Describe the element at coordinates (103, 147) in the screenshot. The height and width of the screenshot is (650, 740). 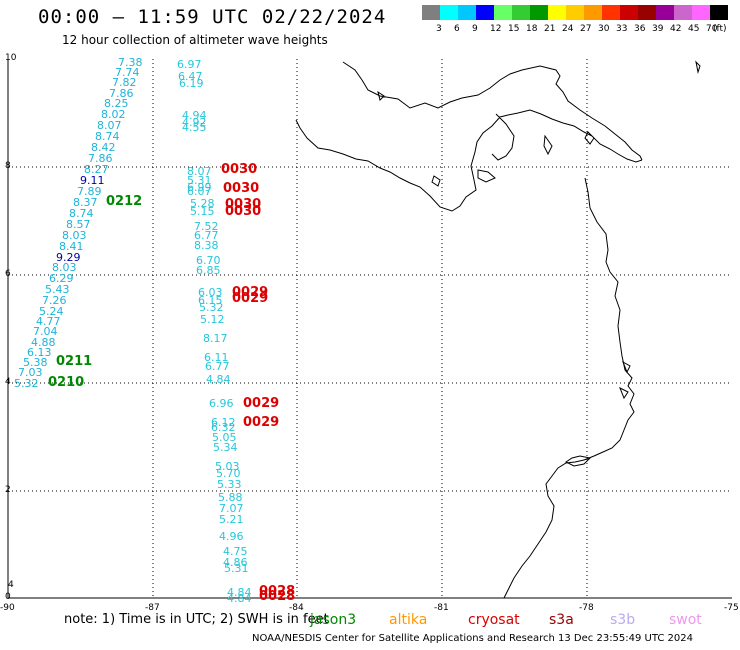
I see `wave-height-label: 8.42` at that location.